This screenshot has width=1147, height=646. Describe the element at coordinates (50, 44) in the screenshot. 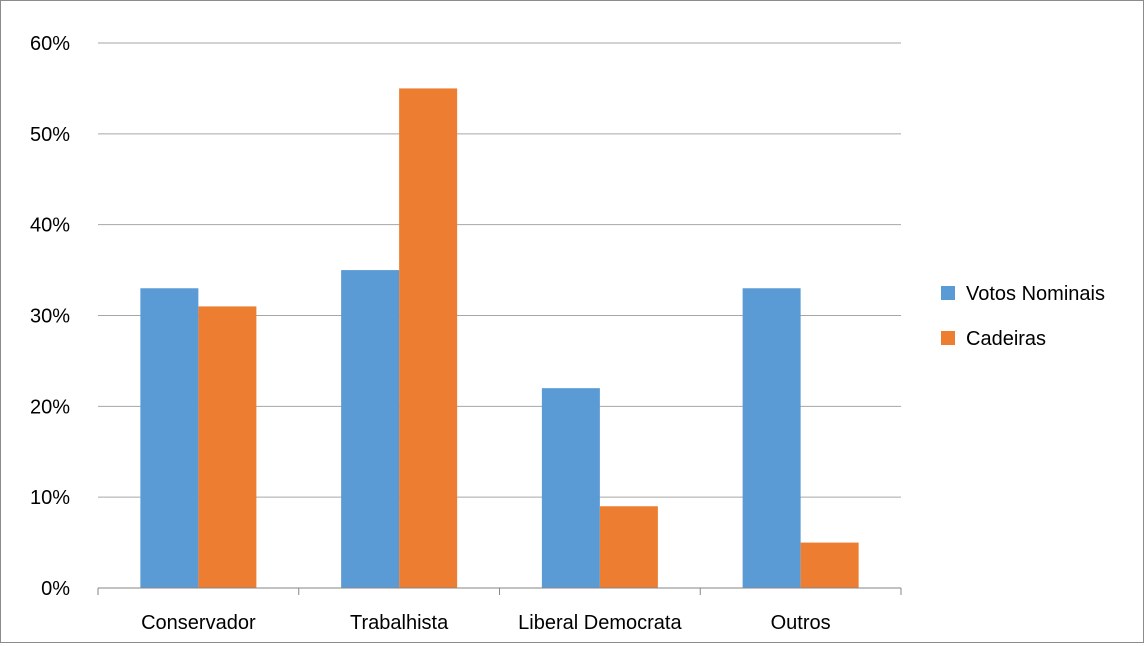

I see `y-tick-label: 60%` at that location.